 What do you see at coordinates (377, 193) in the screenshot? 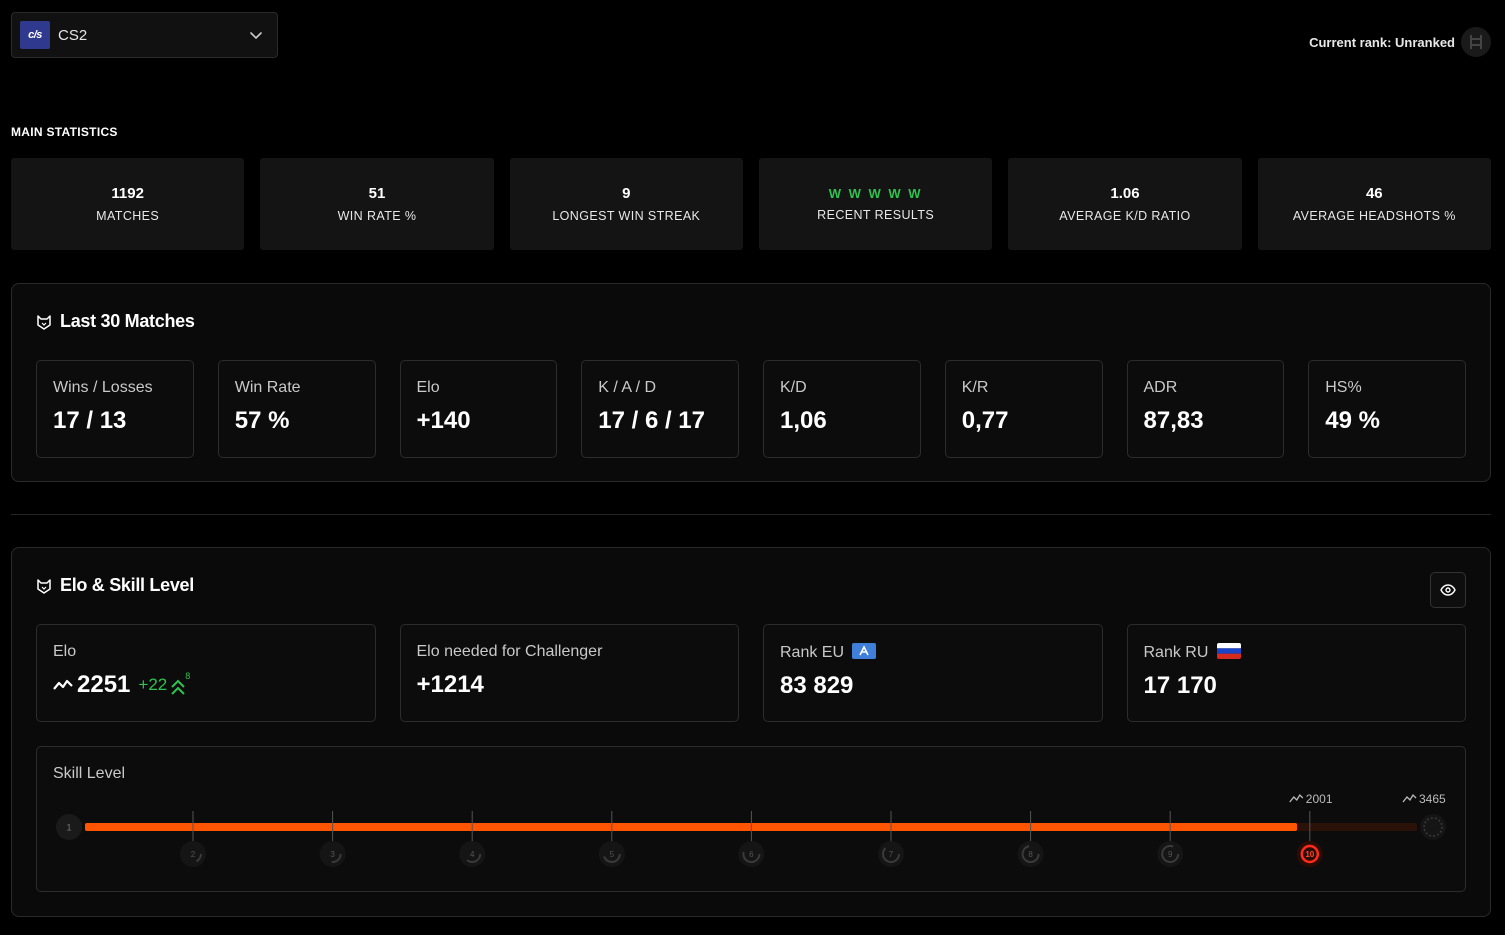
I see `stat-value: 51` at bounding box center [377, 193].